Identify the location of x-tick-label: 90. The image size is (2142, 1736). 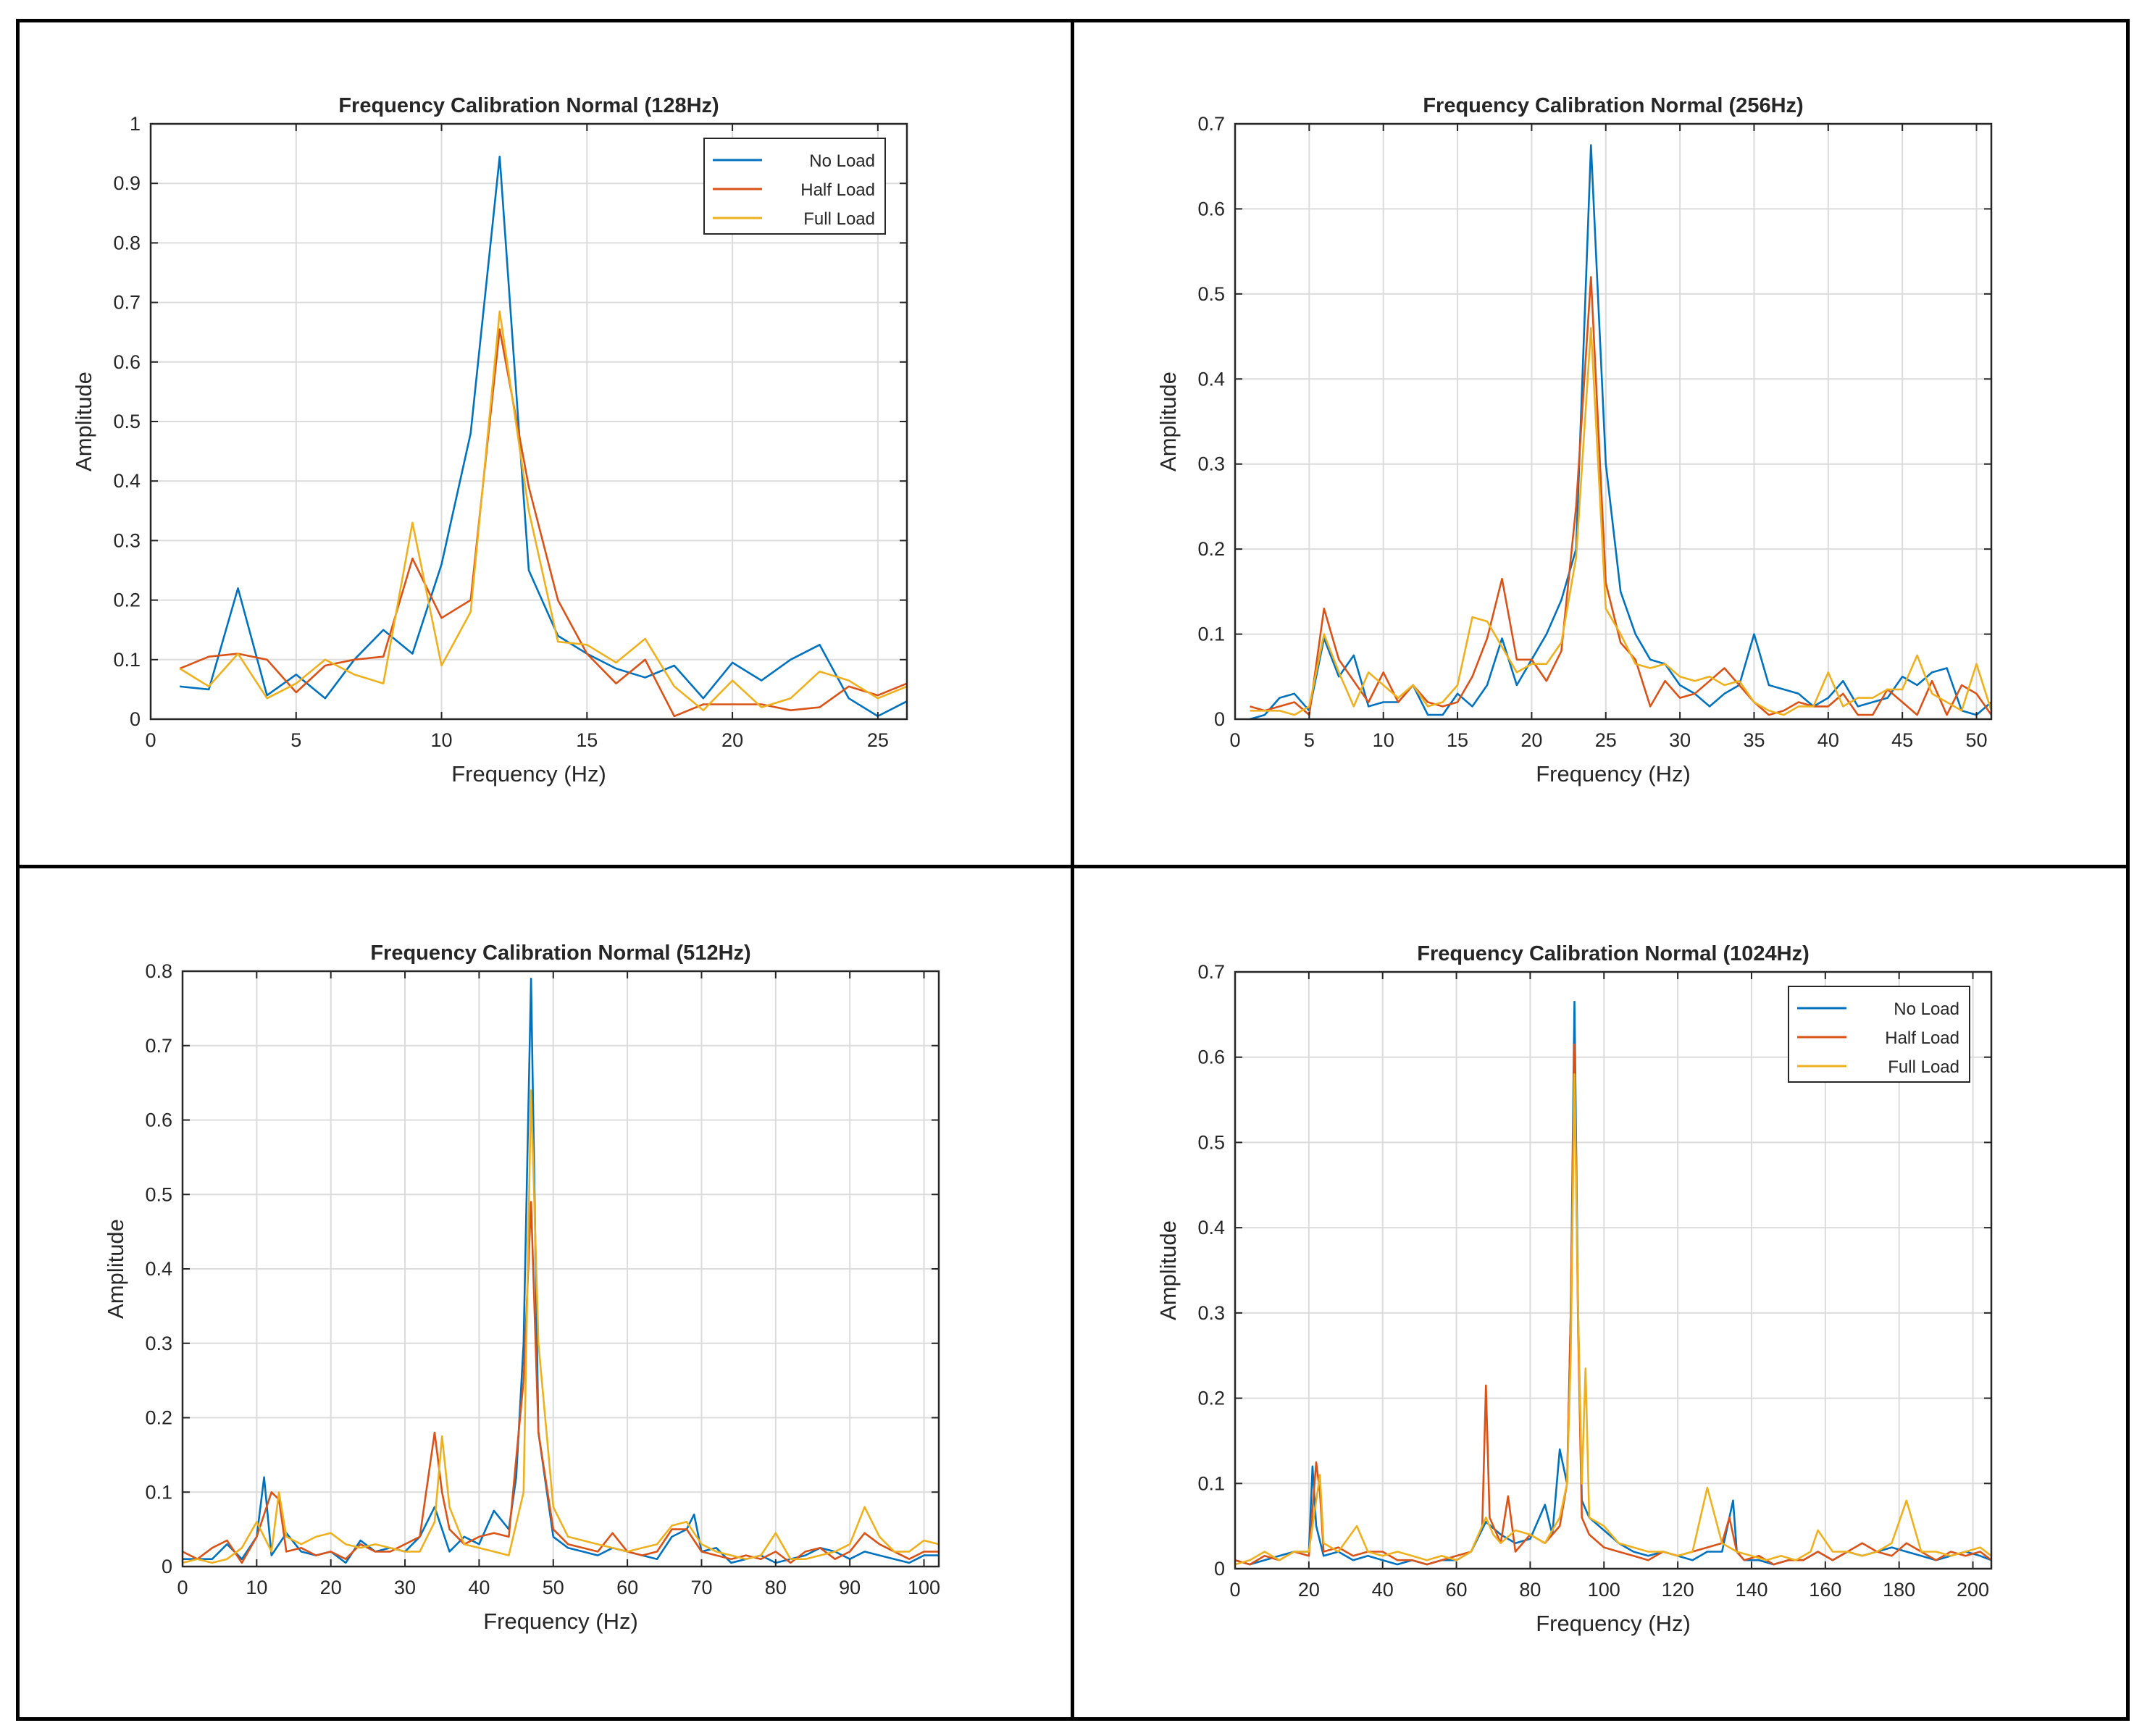
(850, 1587).